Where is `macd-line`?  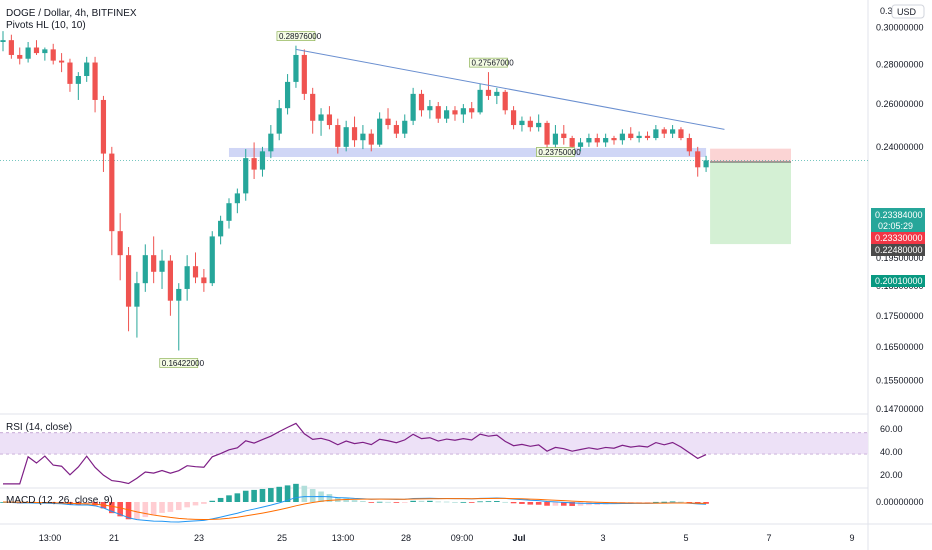
macd-line is located at coordinates (354, 509).